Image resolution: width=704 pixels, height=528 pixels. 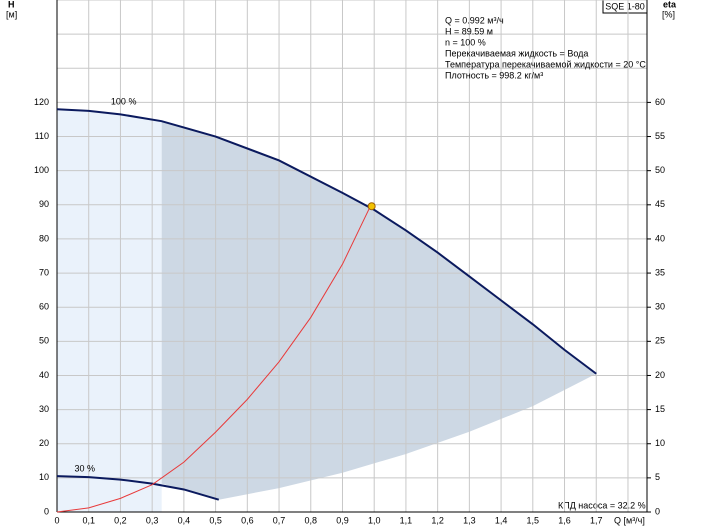 I want to click on x-tick-label: 1,0, so click(x=374, y=520).